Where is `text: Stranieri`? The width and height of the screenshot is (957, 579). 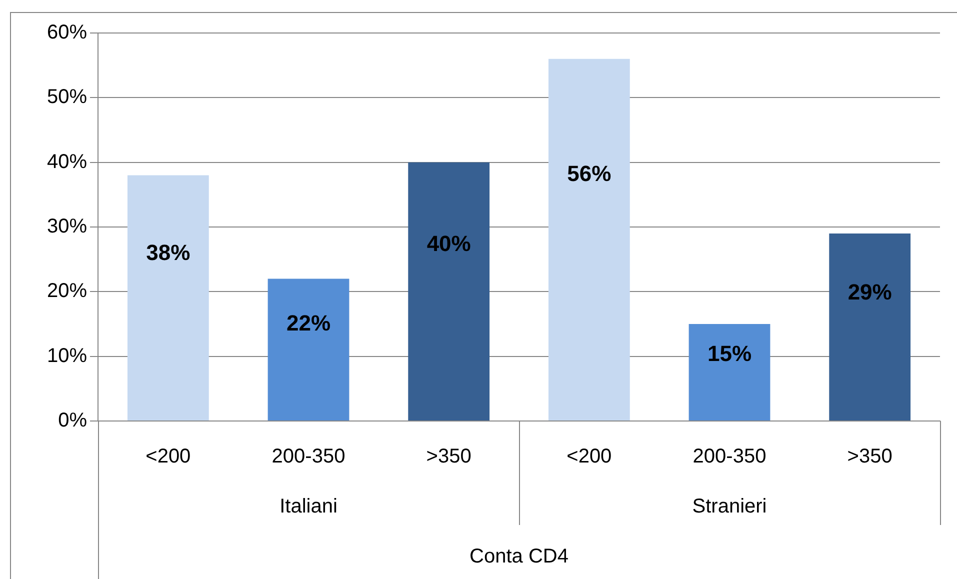
text: Stranieri is located at coordinates (729, 507).